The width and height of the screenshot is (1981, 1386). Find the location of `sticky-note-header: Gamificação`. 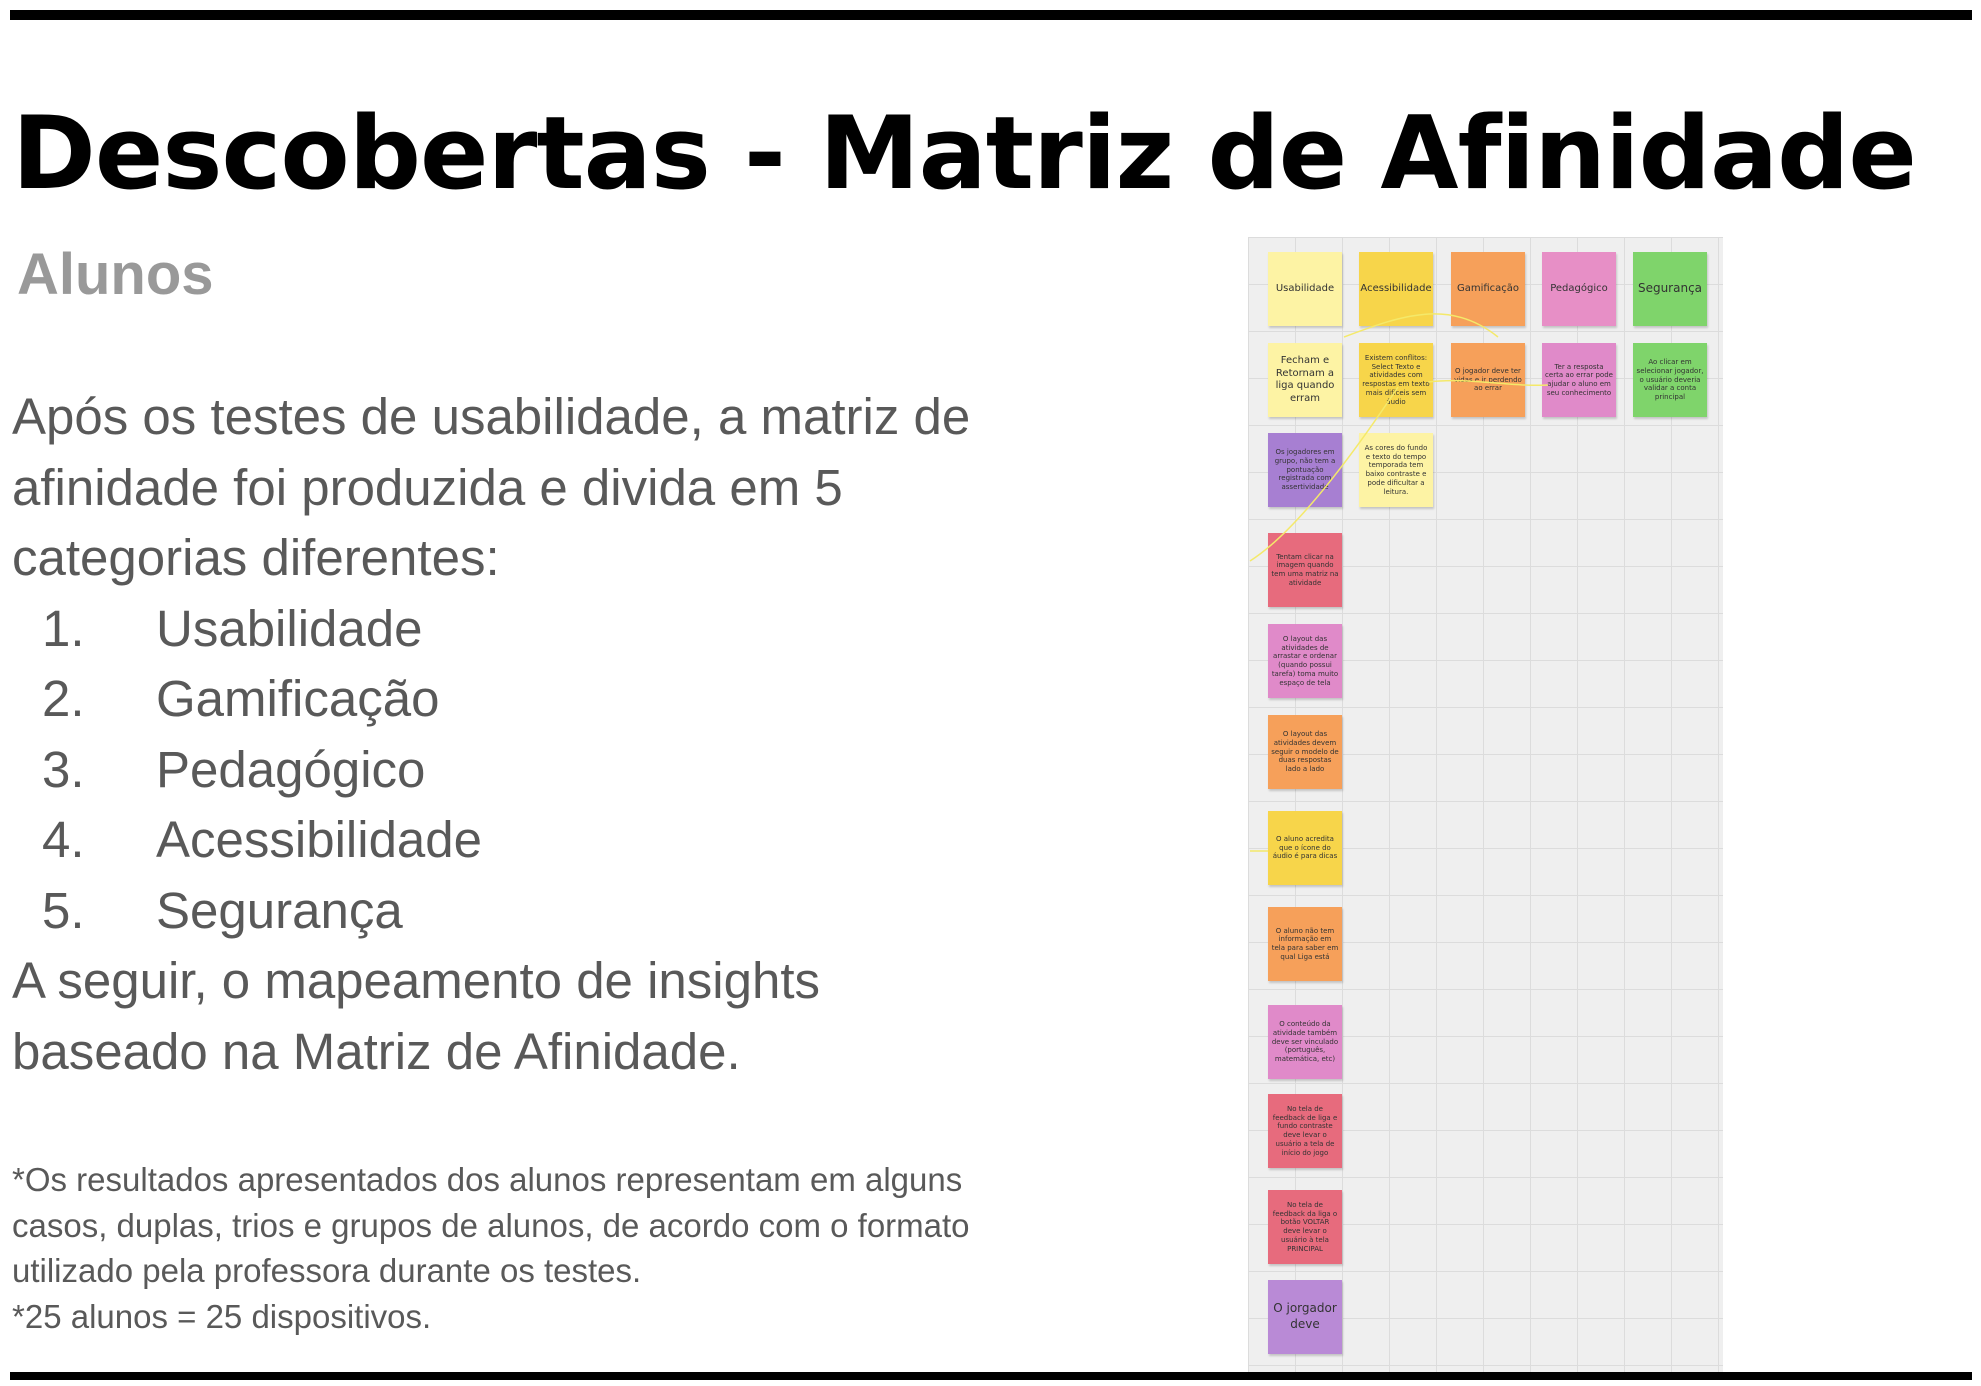

sticky-note-header: Gamificação is located at coordinates (1488, 289).